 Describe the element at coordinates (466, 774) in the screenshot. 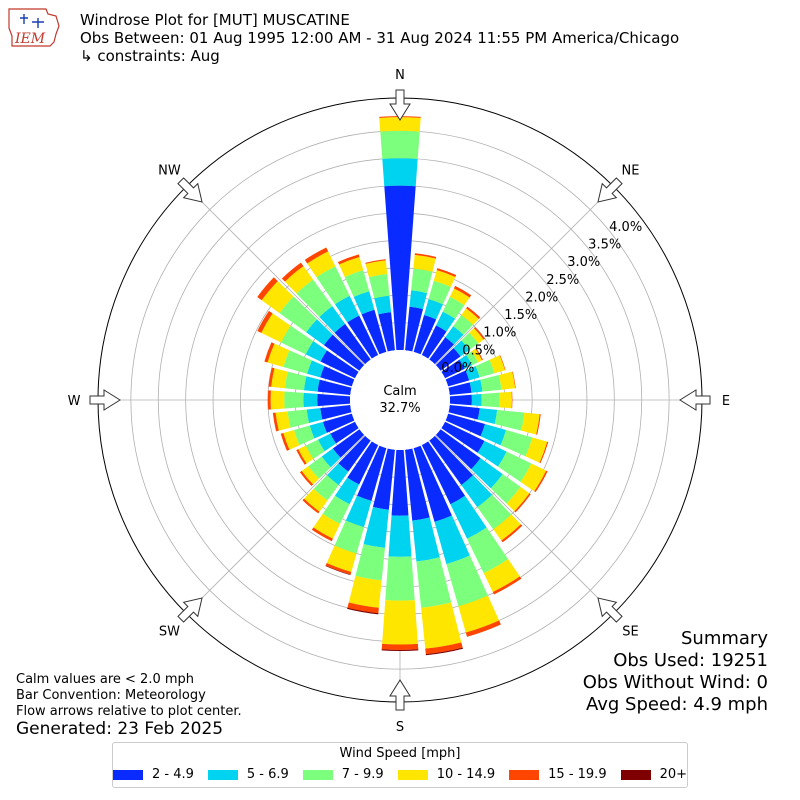

I see `legend-label: 10 - 14.9` at that location.